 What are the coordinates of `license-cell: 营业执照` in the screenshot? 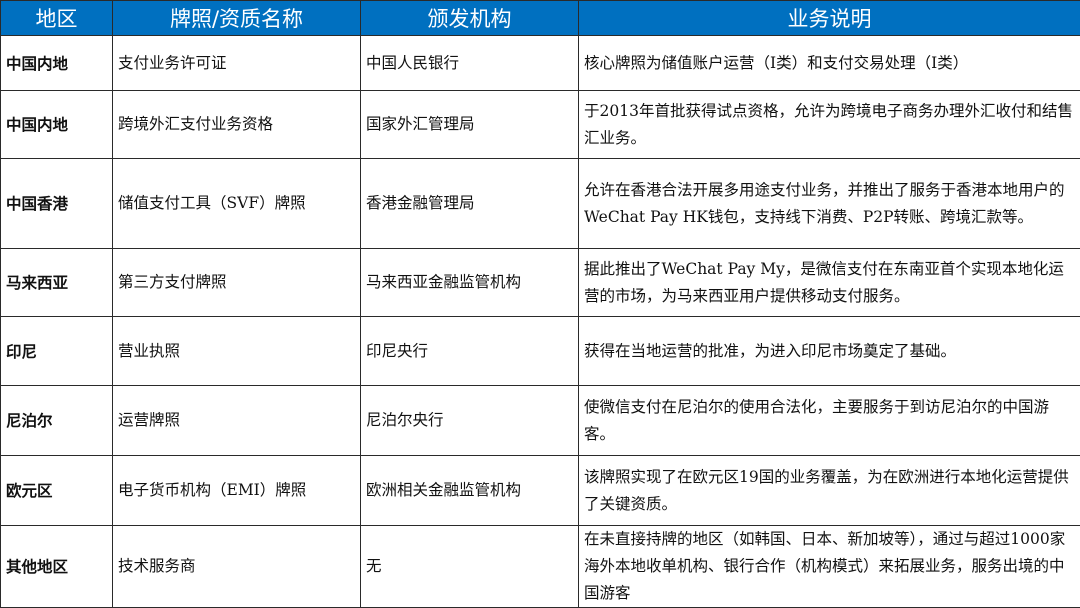 It's located at (237, 351).